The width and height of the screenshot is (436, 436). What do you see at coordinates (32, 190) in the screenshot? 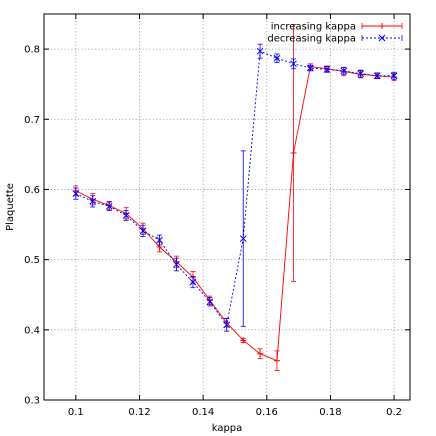
I see `y-tick-label: 0.6` at bounding box center [32, 190].